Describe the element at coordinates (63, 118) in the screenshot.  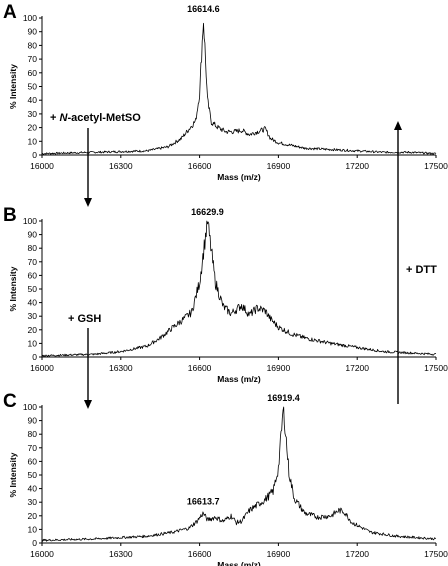
I see `arrow-a-to-b-italic: N` at that location.